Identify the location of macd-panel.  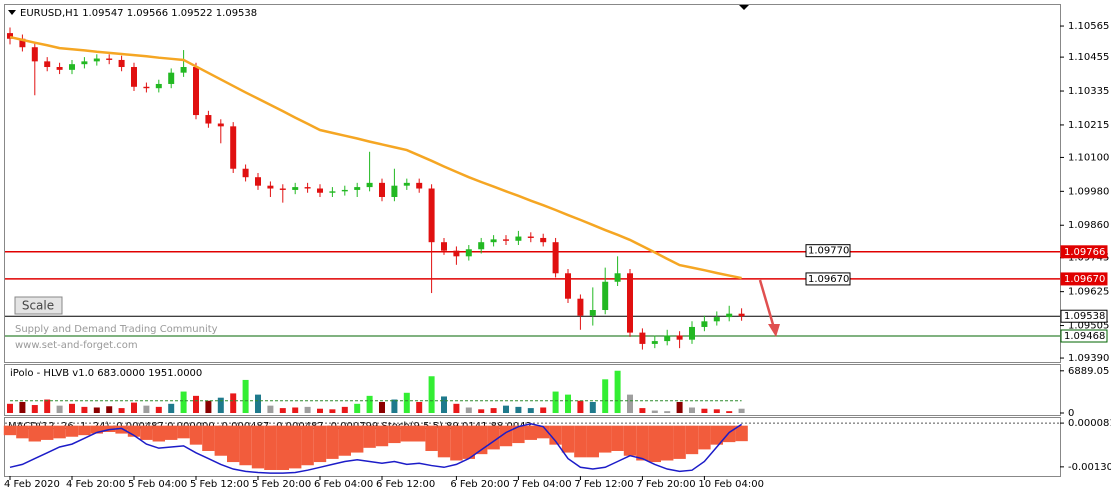
(532, 447).